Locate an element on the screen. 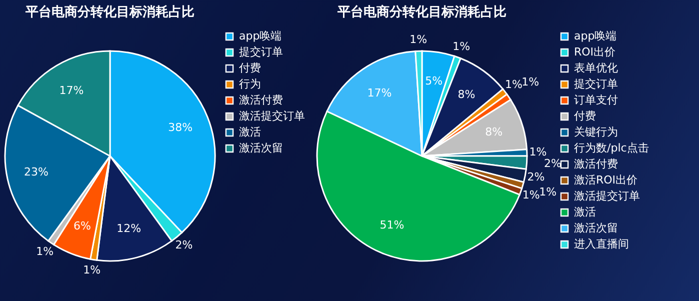 The image size is (699, 301). data-label: 6% is located at coordinates (82, 225).